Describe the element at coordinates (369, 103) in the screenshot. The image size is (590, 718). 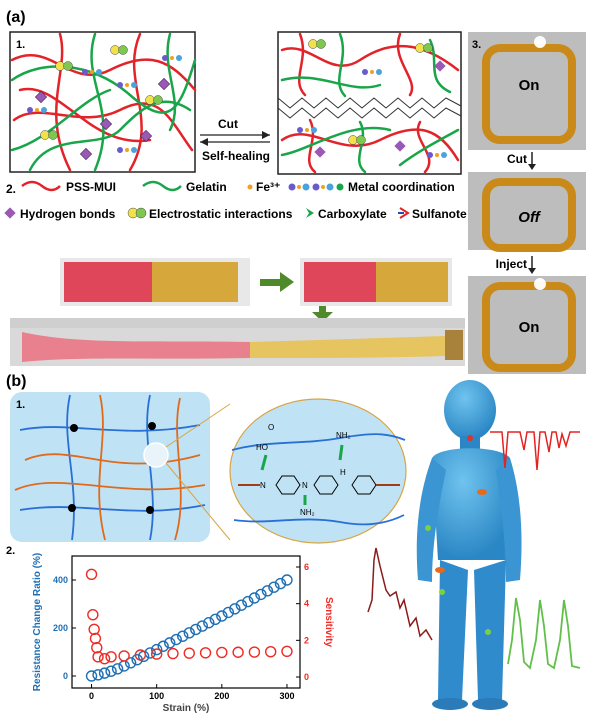
I see `network-box-right` at that location.